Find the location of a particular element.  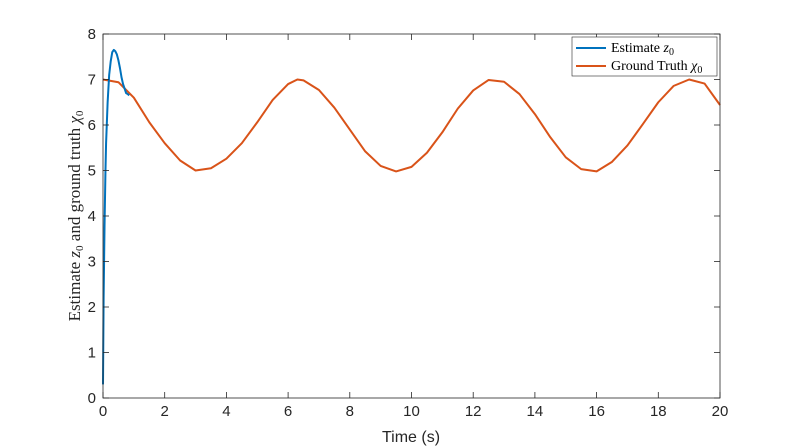

y-tick-label: 3 is located at coordinates (92, 262).